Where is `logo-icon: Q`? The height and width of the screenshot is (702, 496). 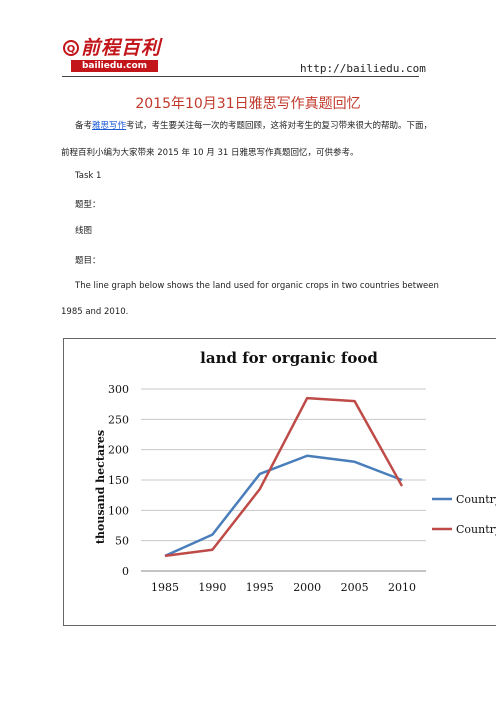
logo-icon: Q is located at coordinates (71, 48).